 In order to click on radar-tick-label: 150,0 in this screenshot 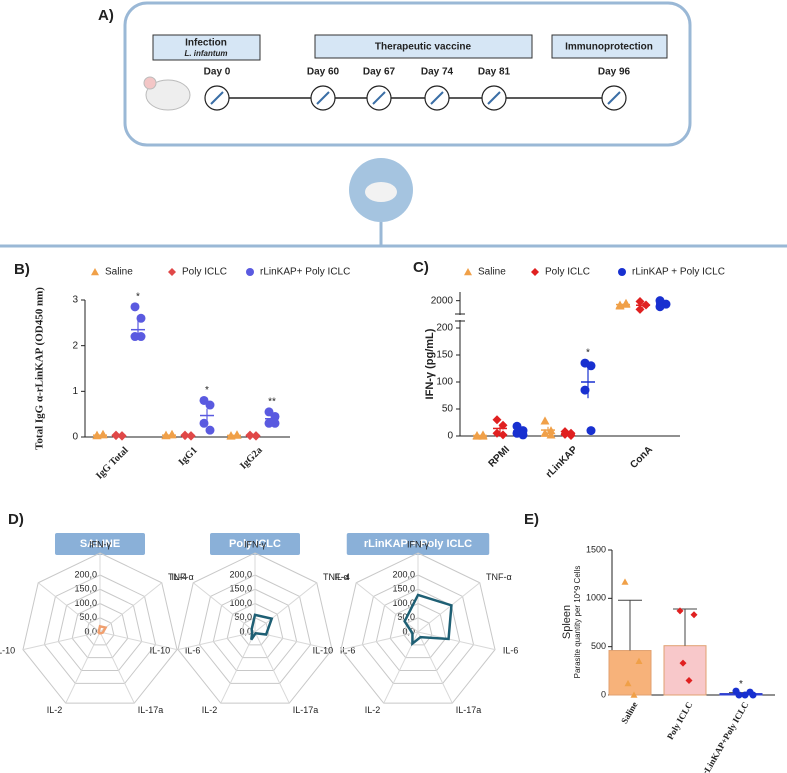, I will do `click(85, 589)`.